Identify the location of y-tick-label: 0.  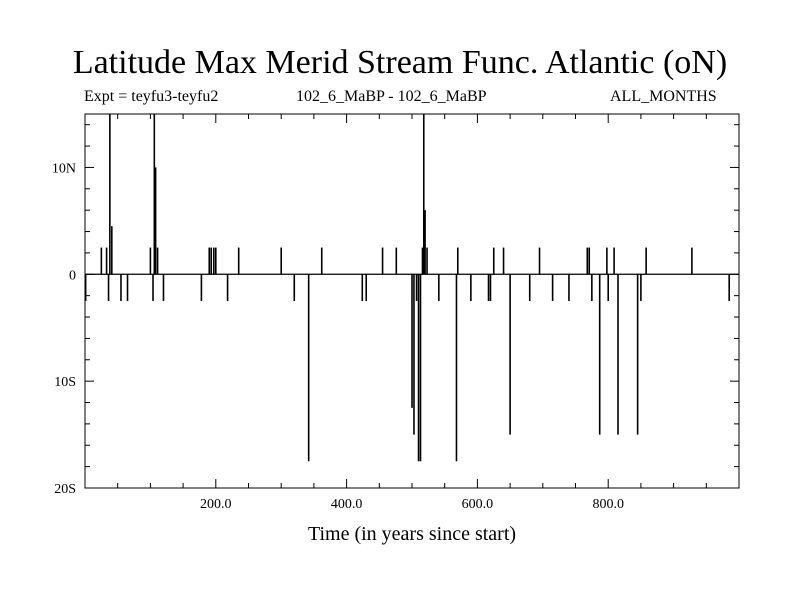
(72, 275).